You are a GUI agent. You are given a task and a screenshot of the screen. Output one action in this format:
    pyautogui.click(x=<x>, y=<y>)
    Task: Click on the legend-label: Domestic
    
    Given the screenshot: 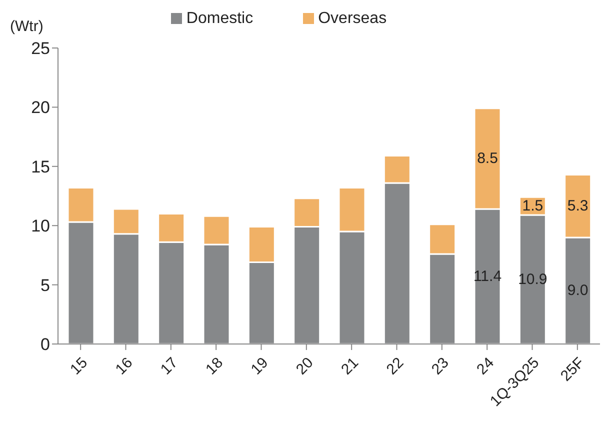 What is the action you would take?
    pyautogui.click(x=220, y=18)
    